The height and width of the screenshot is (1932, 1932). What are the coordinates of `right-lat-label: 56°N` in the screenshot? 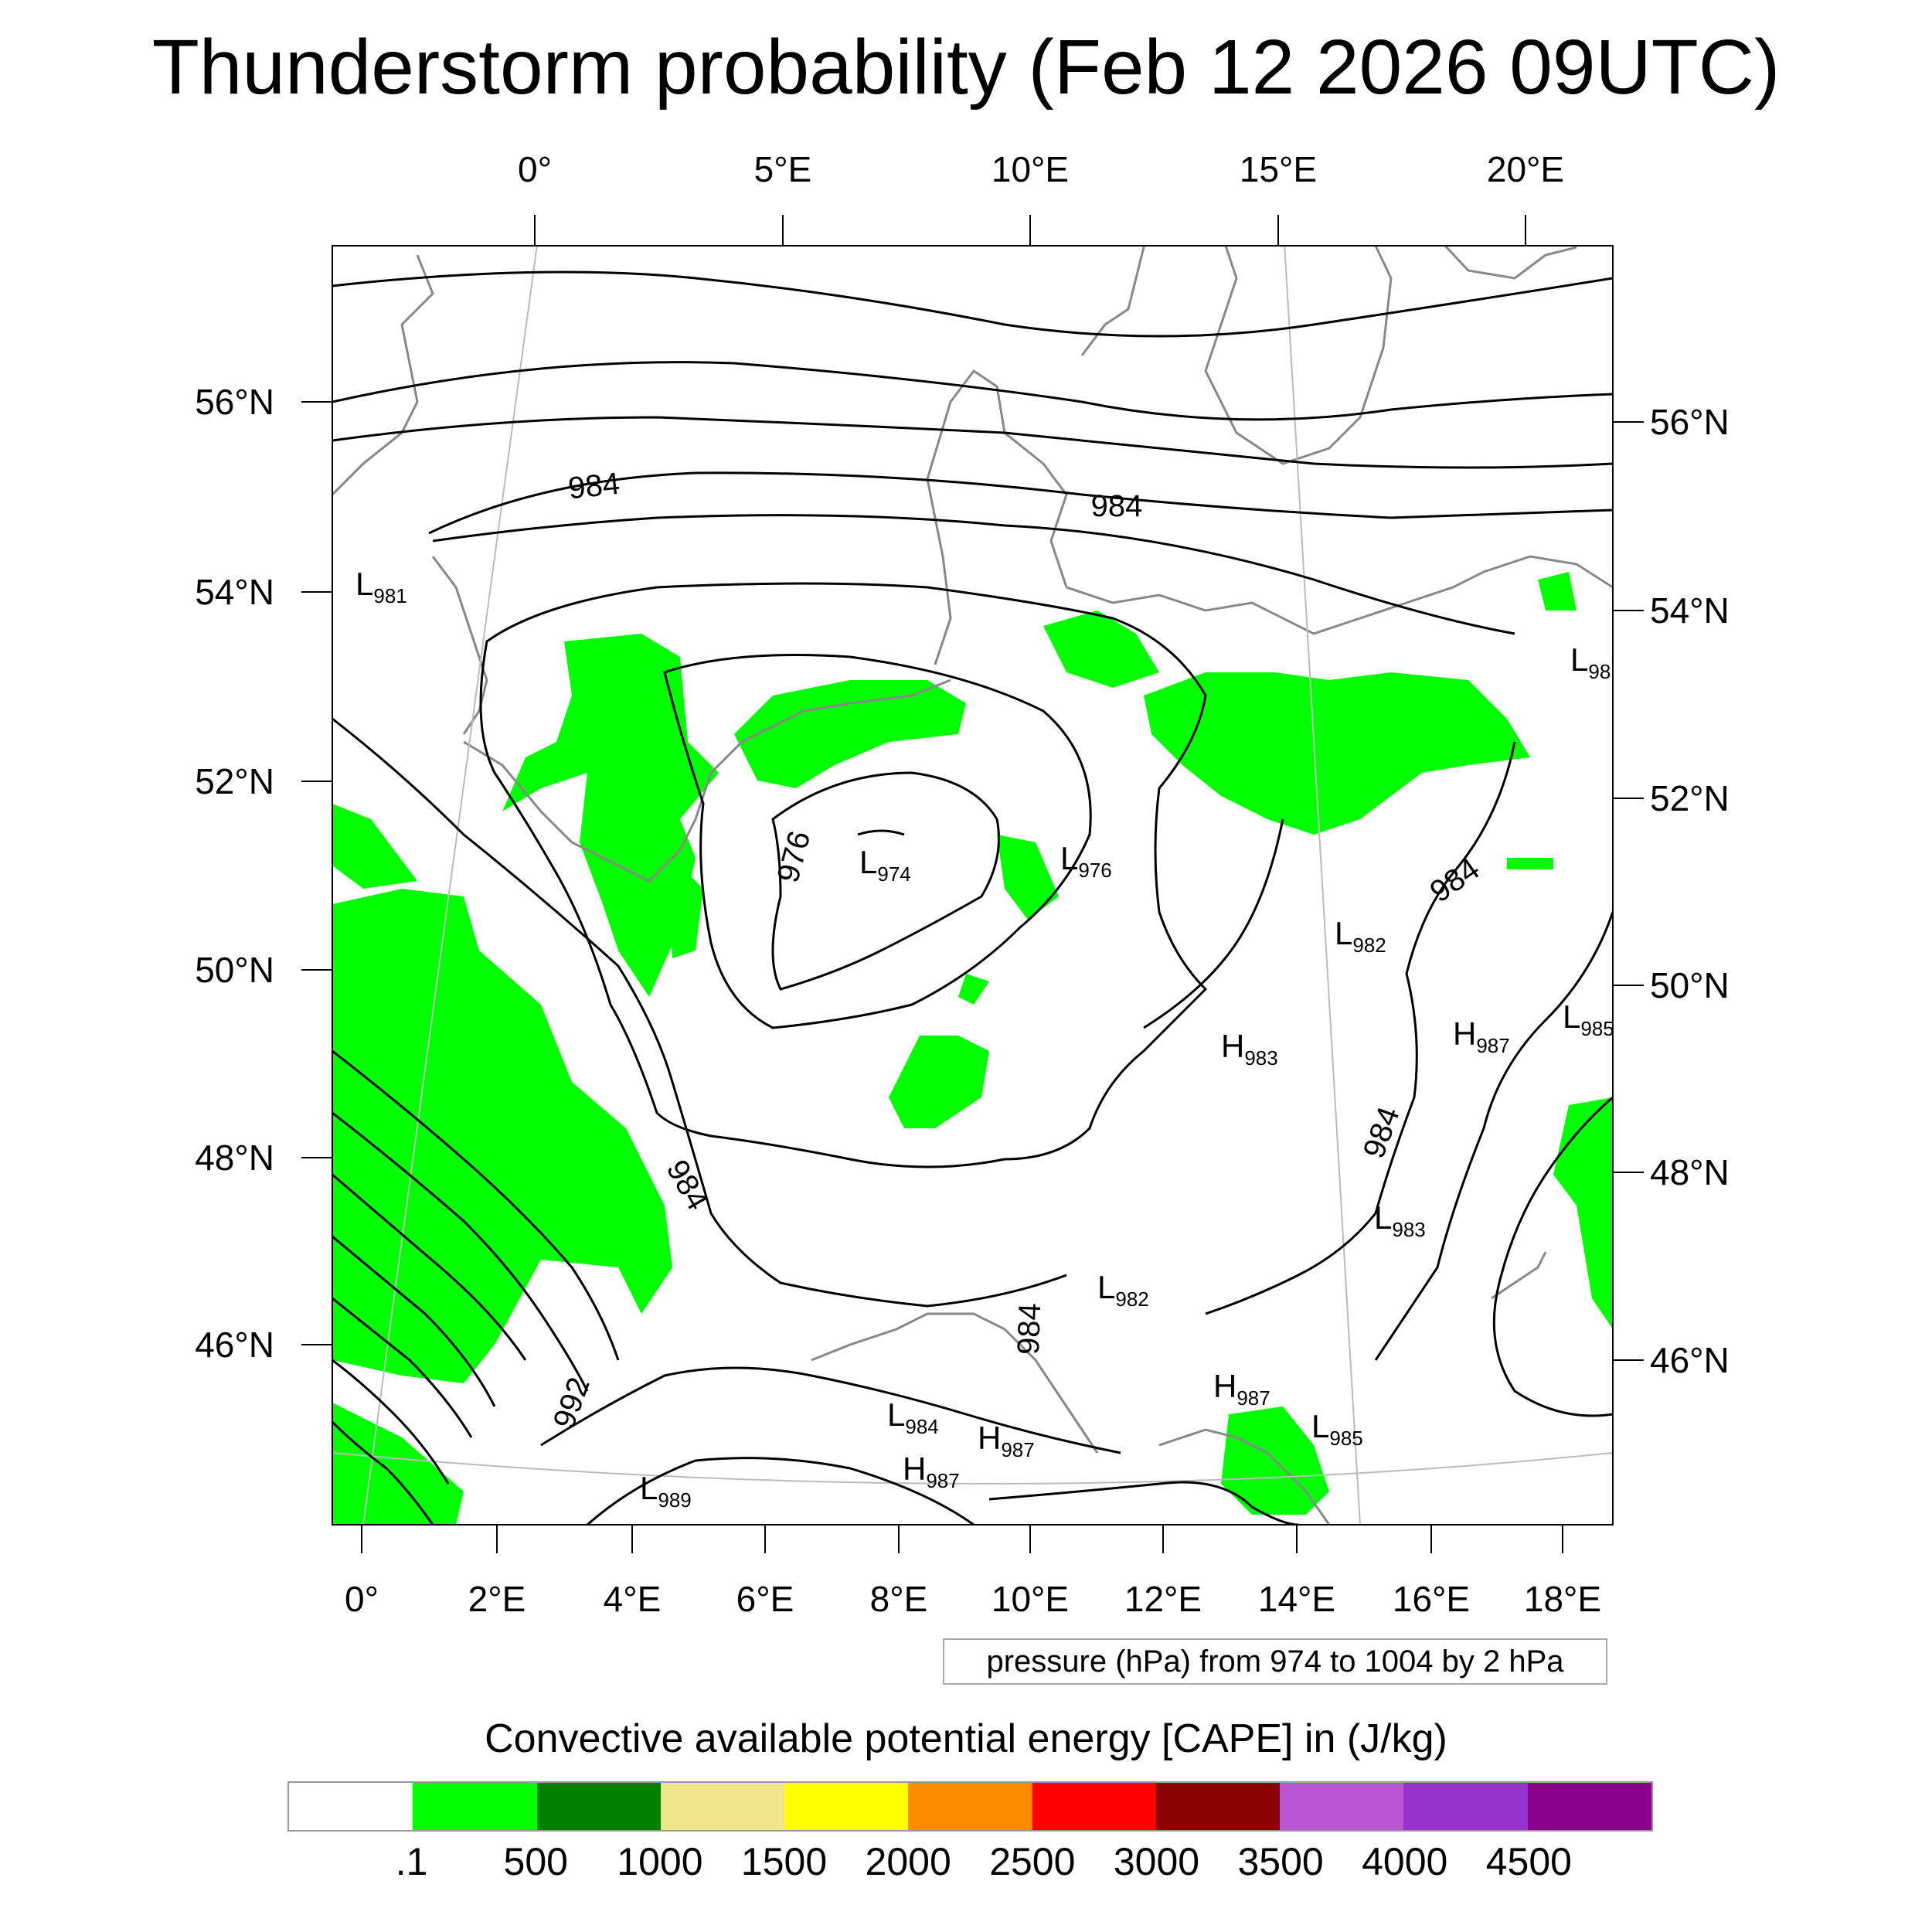 It's located at (1690, 422).